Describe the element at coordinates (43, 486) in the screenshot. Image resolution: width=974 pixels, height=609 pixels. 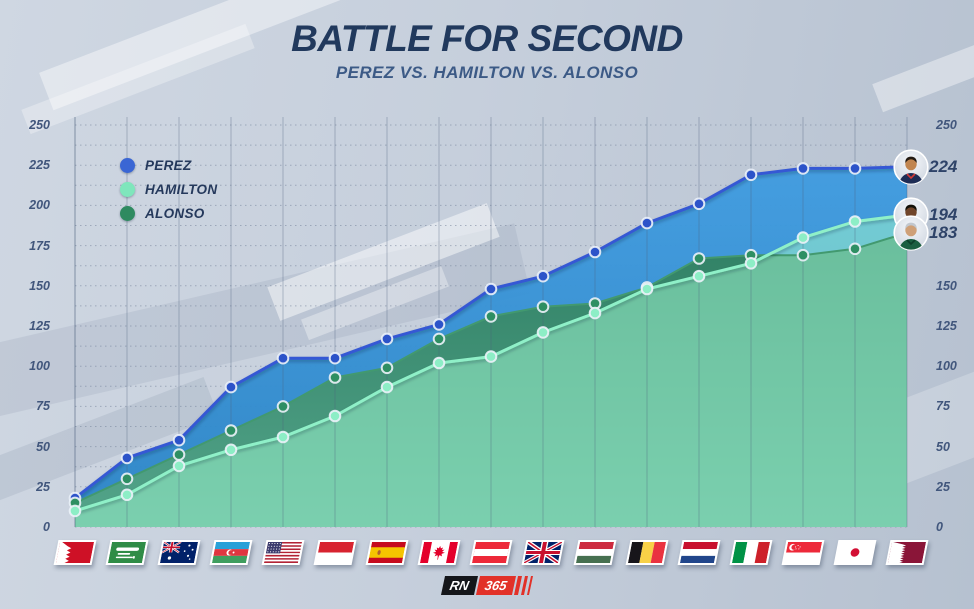
I see `y-tick-left-25: 25` at that location.